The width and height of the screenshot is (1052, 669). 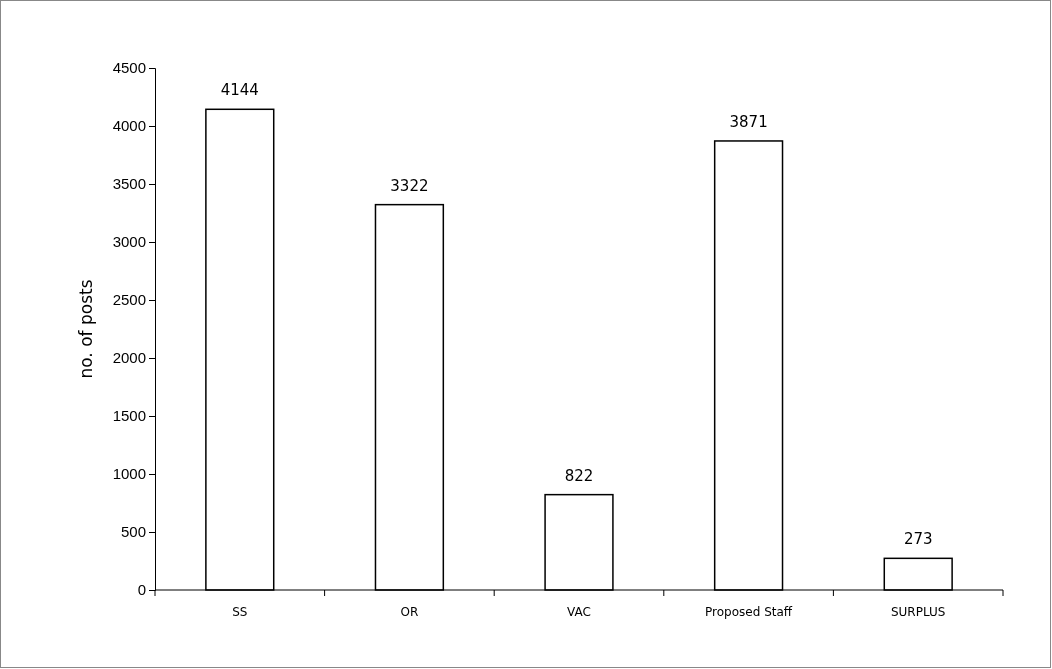 I want to click on y-tick-label: 2500, so click(x=129, y=300).